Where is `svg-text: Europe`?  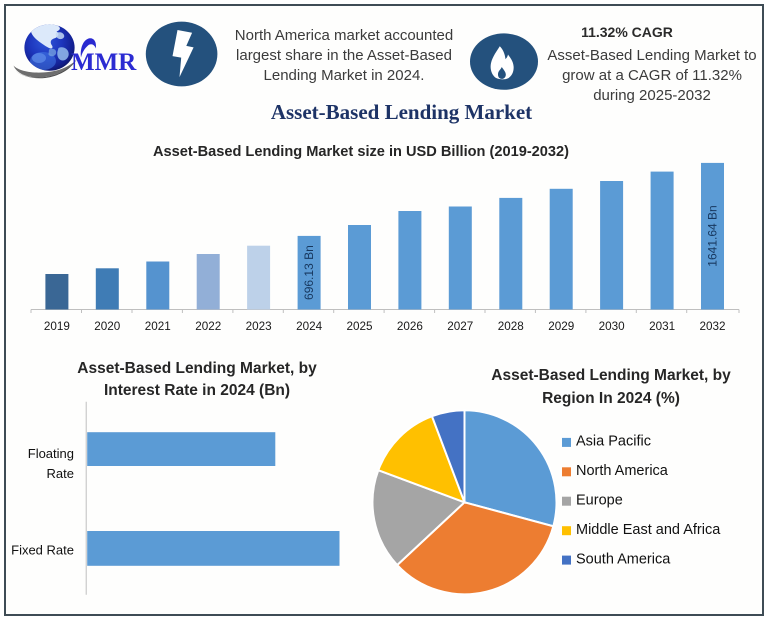
svg-text: Europe is located at coordinates (599, 501).